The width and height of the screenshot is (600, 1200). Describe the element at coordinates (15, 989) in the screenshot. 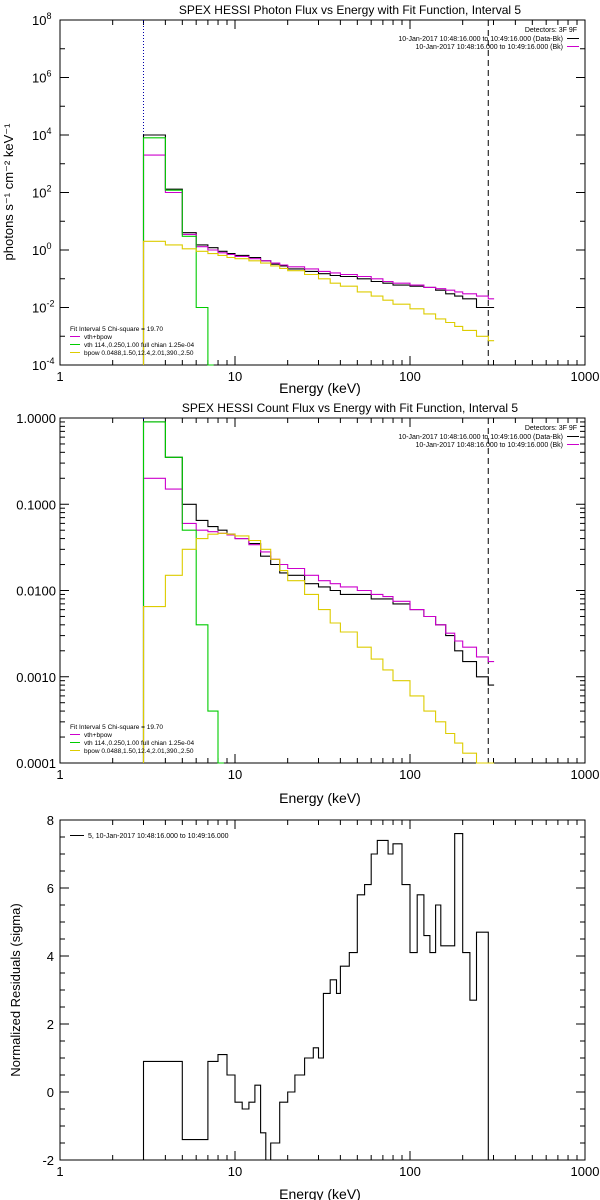

I see `y-axis-label: Normalized Residuals (sigma)` at that location.